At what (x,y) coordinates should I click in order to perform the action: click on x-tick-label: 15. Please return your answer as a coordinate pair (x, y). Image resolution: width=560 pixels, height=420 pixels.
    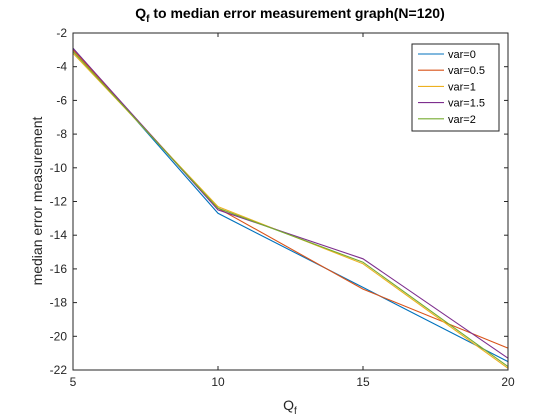
    Looking at the image, I should click on (363, 382).